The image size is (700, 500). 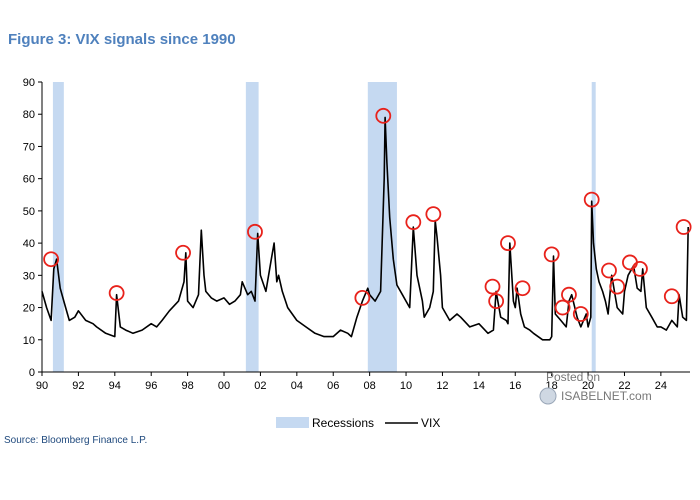 I want to click on y-tick-label: 50, so click(x=29, y=212).